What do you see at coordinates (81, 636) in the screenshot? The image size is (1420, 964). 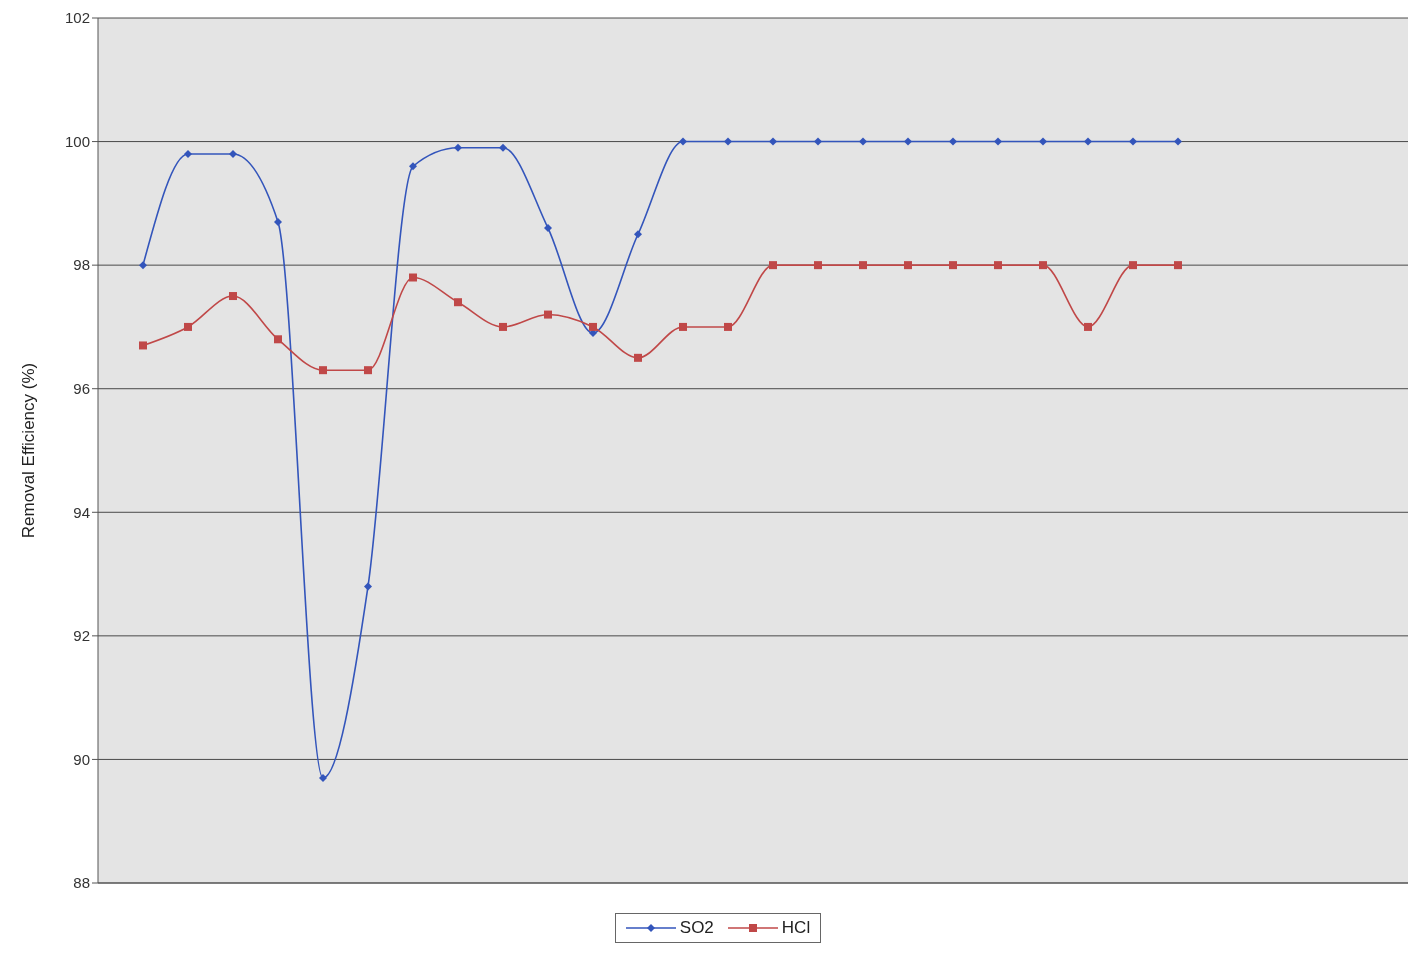 I see `y-tick-label: 92` at bounding box center [81, 636].